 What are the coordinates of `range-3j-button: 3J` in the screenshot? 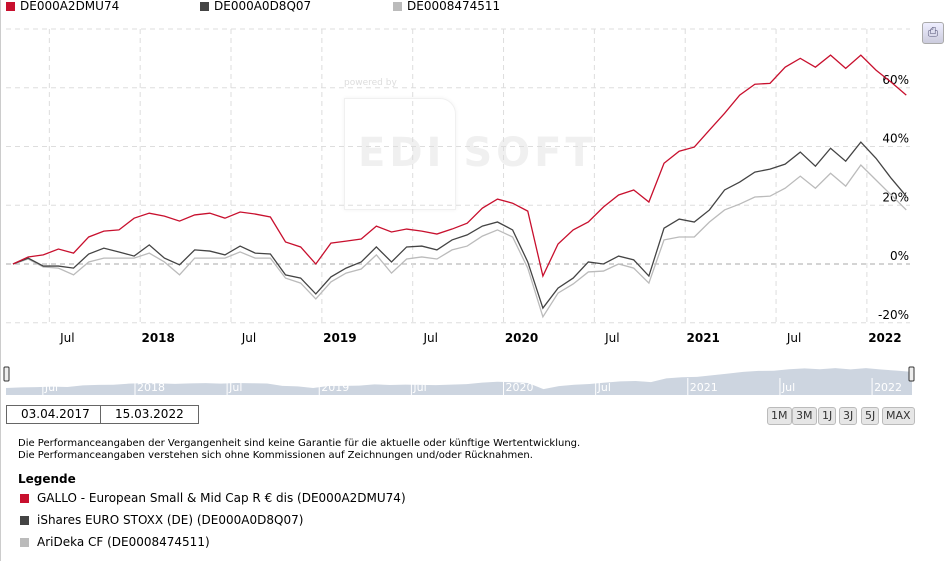 It's located at (848, 416).